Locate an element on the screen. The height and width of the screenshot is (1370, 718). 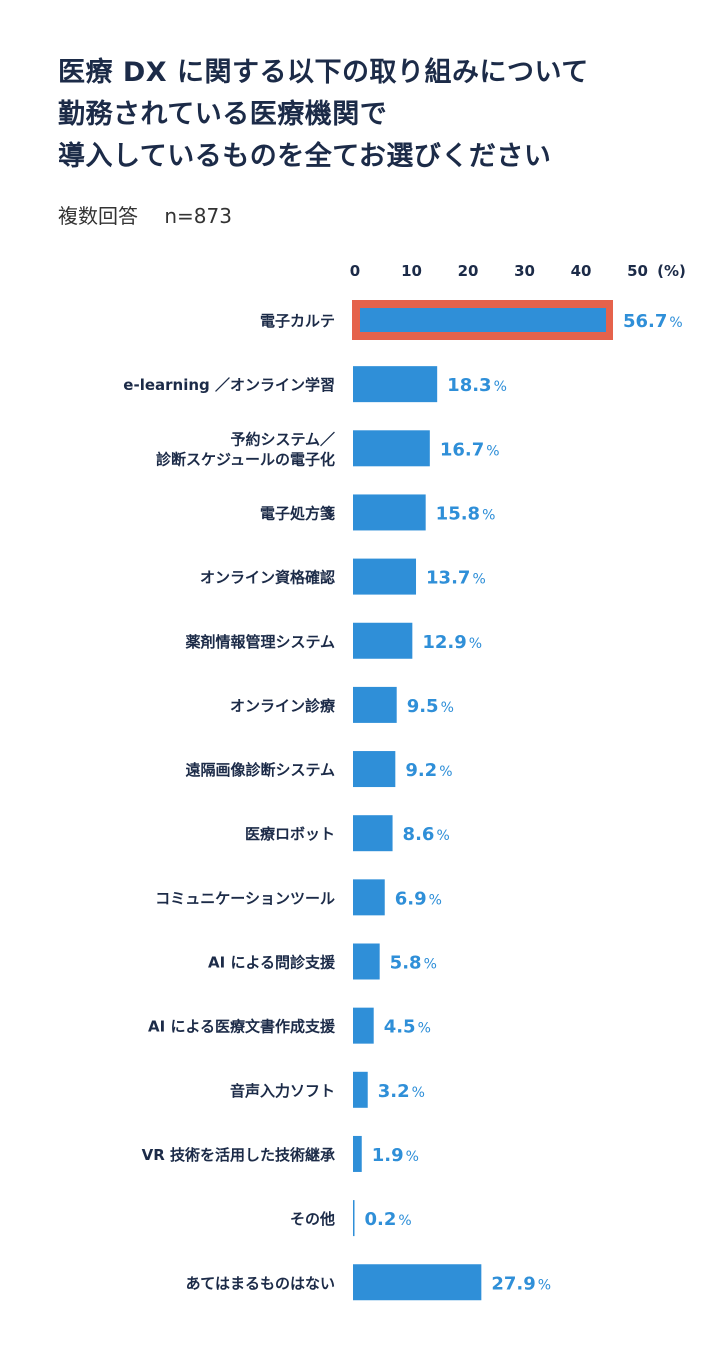
category-label: その他 is located at coordinates (312, 1219).